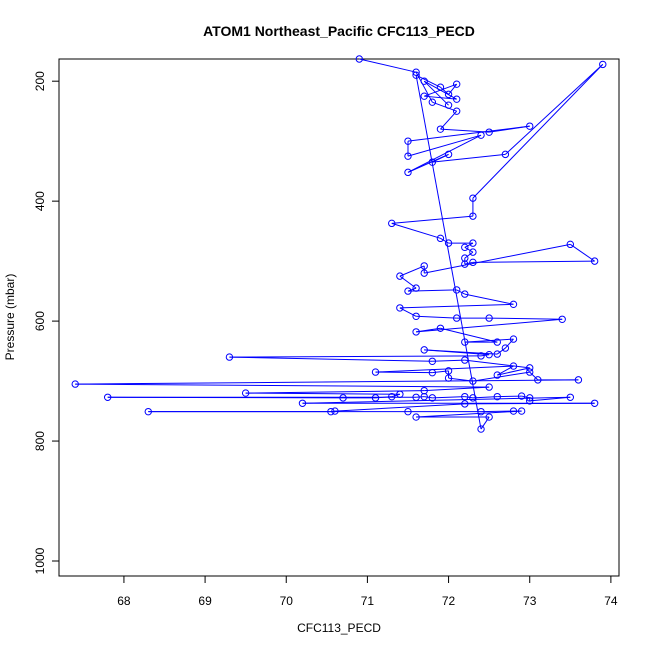 The height and width of the screenshot is (650, 650). I want to click on x-tick-label: 73, so click(530, 601).